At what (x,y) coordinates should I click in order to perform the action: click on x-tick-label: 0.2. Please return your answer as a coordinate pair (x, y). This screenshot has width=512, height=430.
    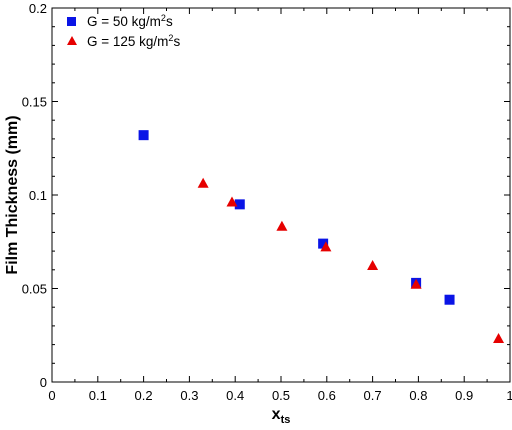
    Looking at the image, I should click on (144, 395).